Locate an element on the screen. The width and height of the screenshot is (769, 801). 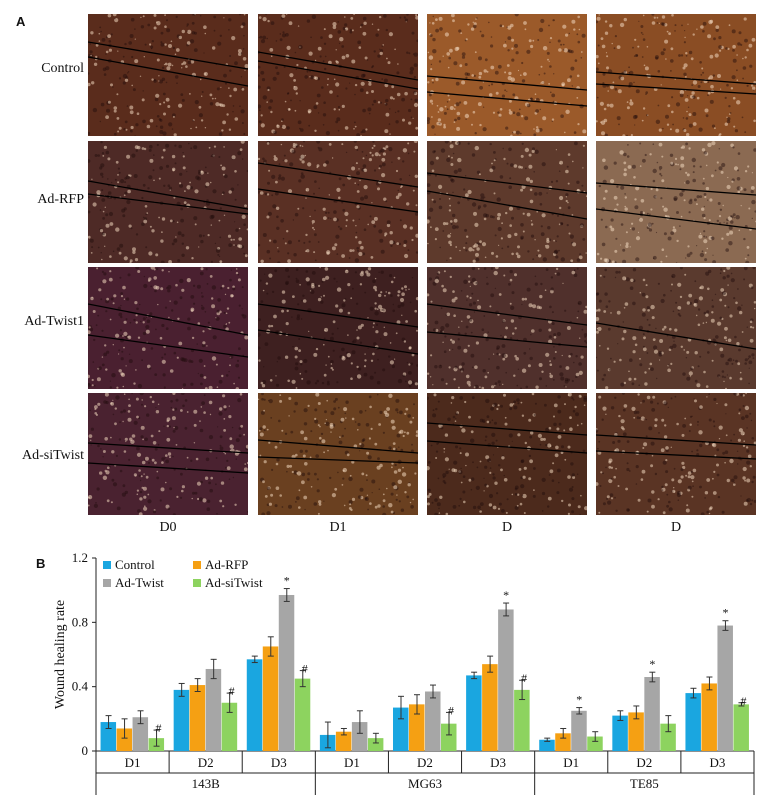
row-label-ad-rfp: Ad-RFP is located at coordinates (60, 199).